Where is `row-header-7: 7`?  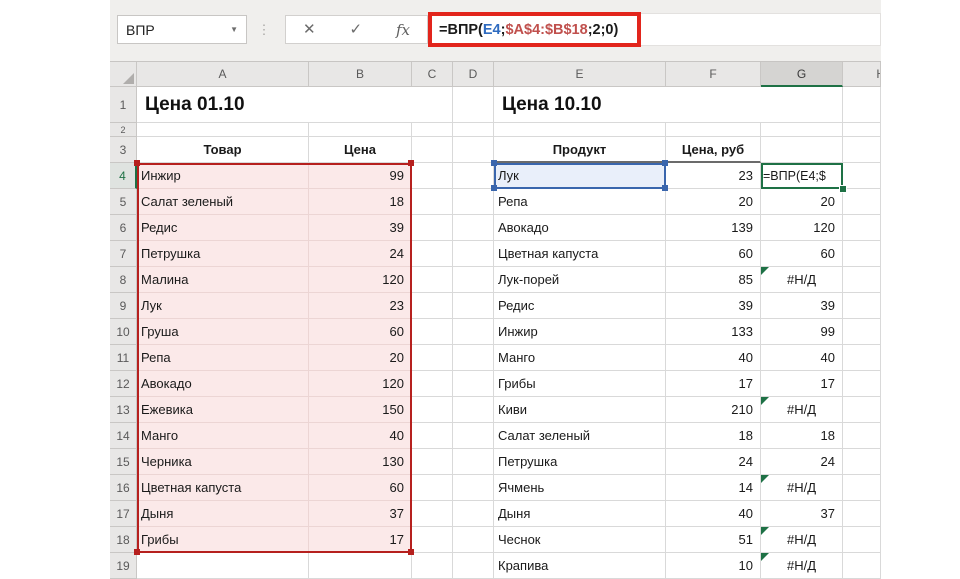 row-header-7: 7 is located at coordinates (123, 254).